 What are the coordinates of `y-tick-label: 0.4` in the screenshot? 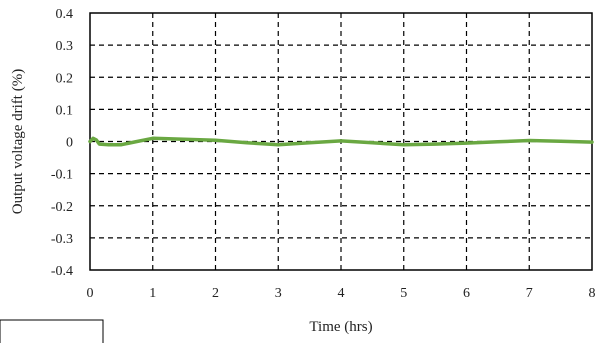 It's located at (65, 14).